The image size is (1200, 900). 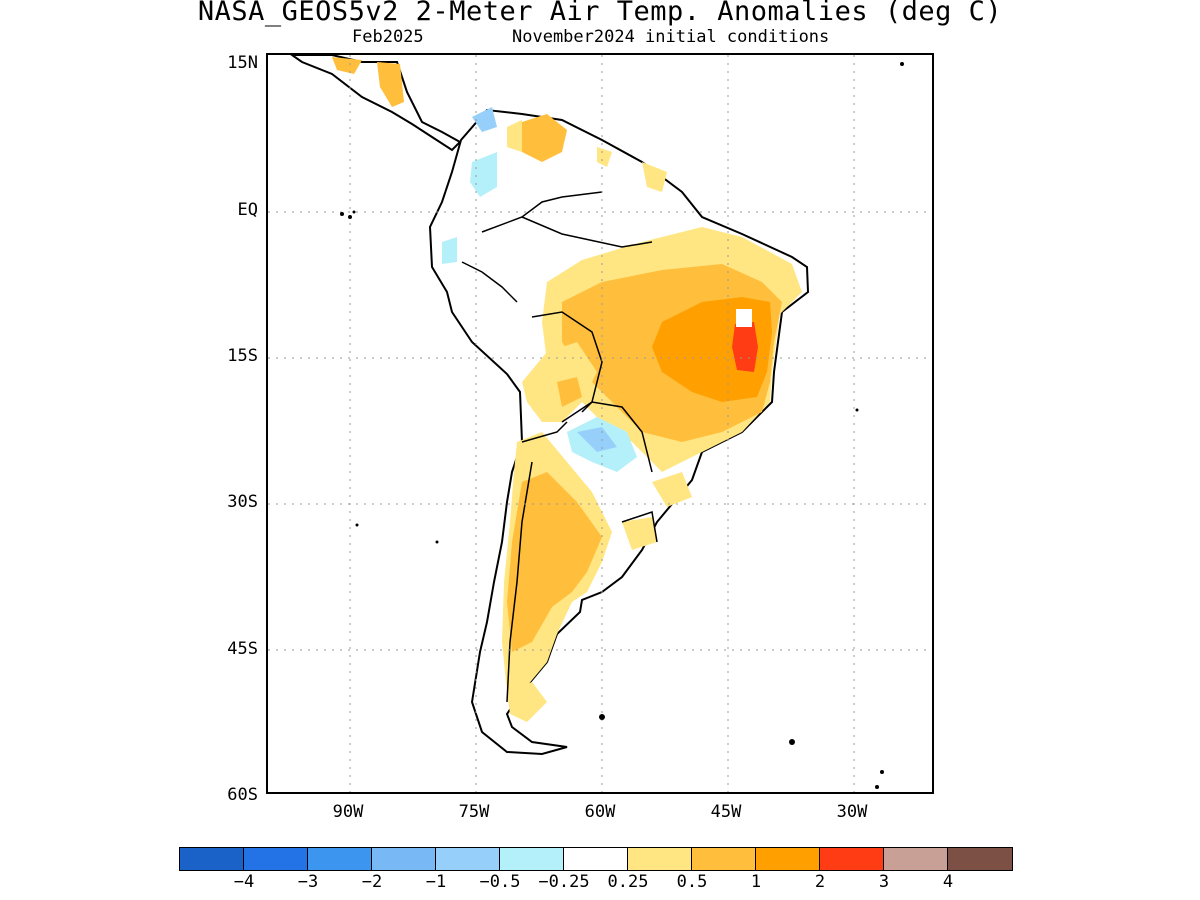 What do you see at coordinates (348, 812) in the screenshot?
I see `lon-label-90w: 90W` at bounding box center [348, 812].